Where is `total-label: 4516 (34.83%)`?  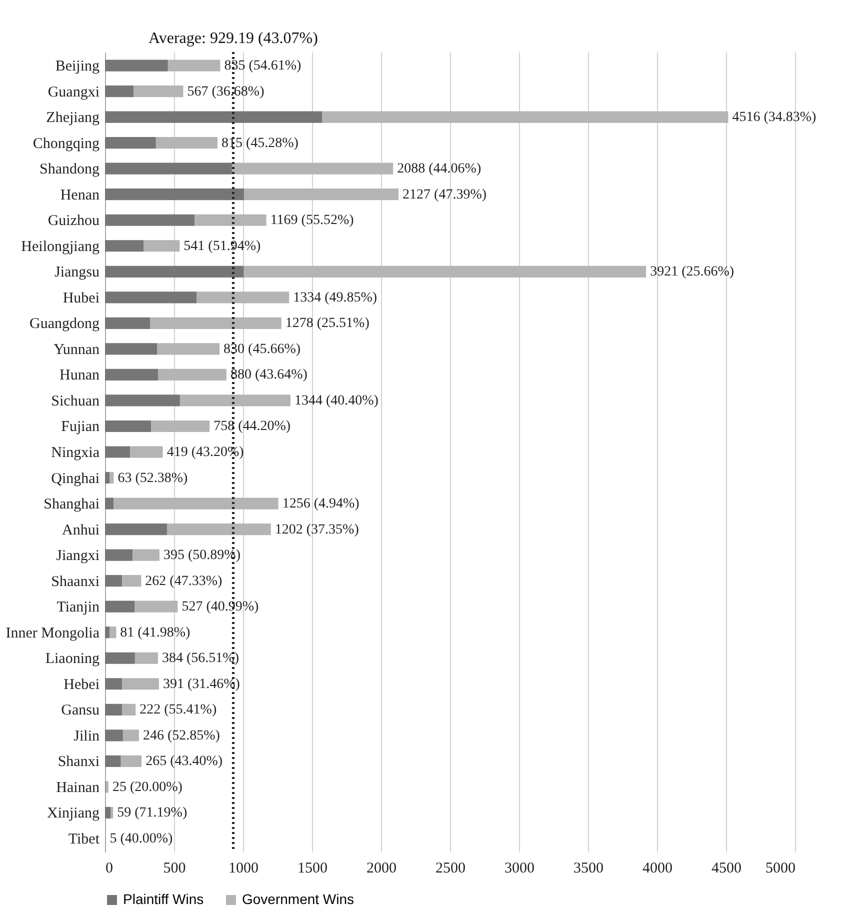
total-label: 4516 (34.83%) is located at coordinates (774, 118).